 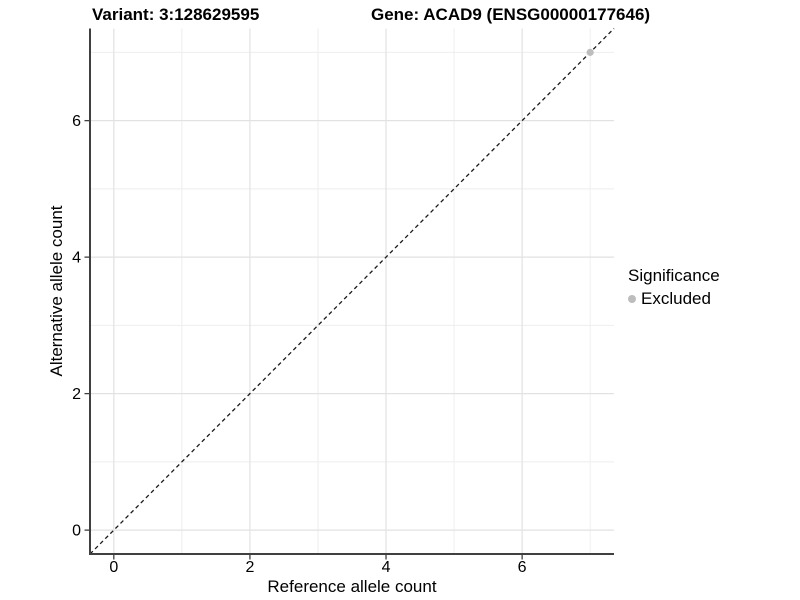 I want to click on x-tick-label: 2, so click(x=249, y=567).